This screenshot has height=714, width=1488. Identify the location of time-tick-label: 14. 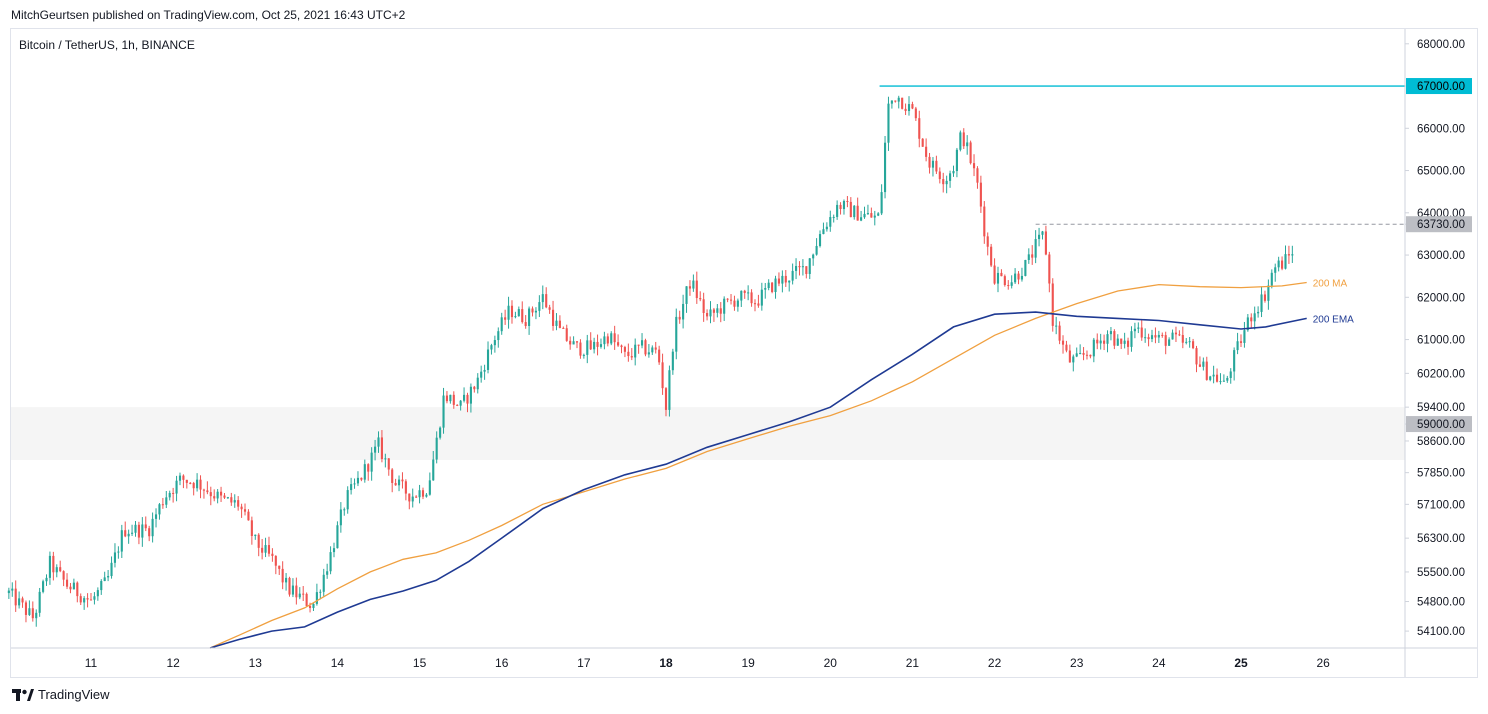
(338, 663).